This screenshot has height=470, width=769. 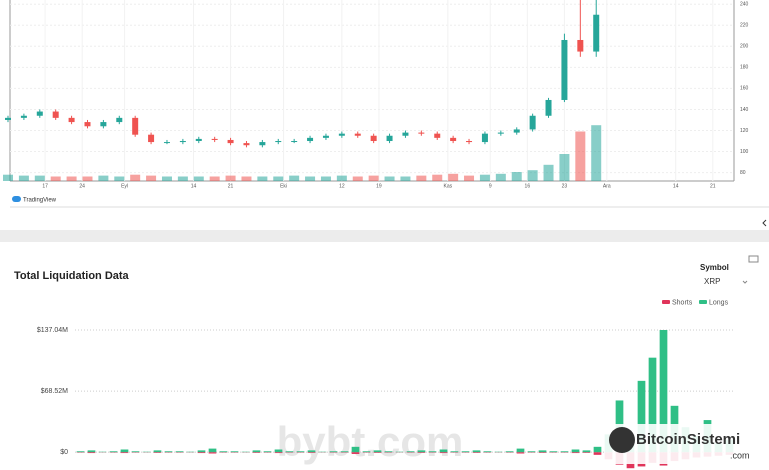 What do you see at coordinates (64, 452) in the screenshot?
I see `y-tick-label: $0` at bounding box center [64, 452].